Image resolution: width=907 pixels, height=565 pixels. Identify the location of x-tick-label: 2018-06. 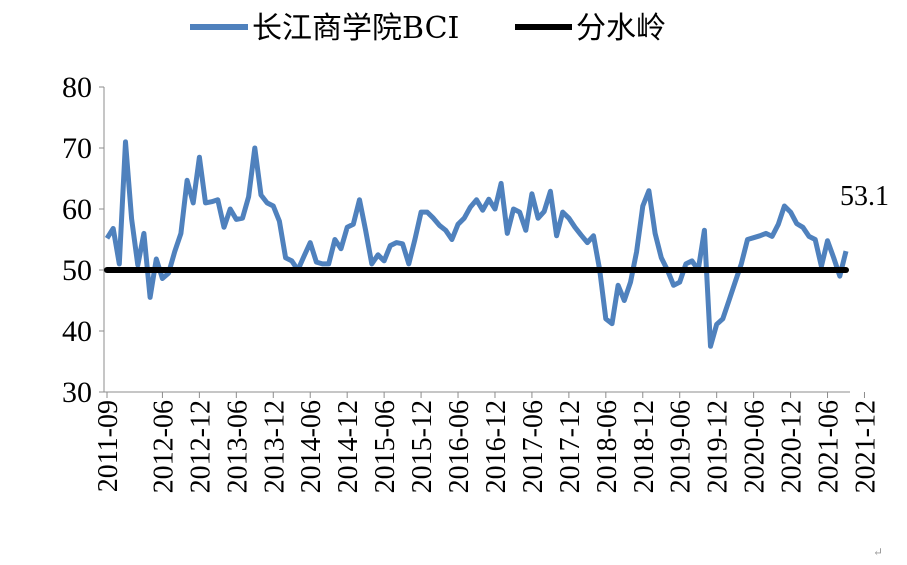
(607, 446).